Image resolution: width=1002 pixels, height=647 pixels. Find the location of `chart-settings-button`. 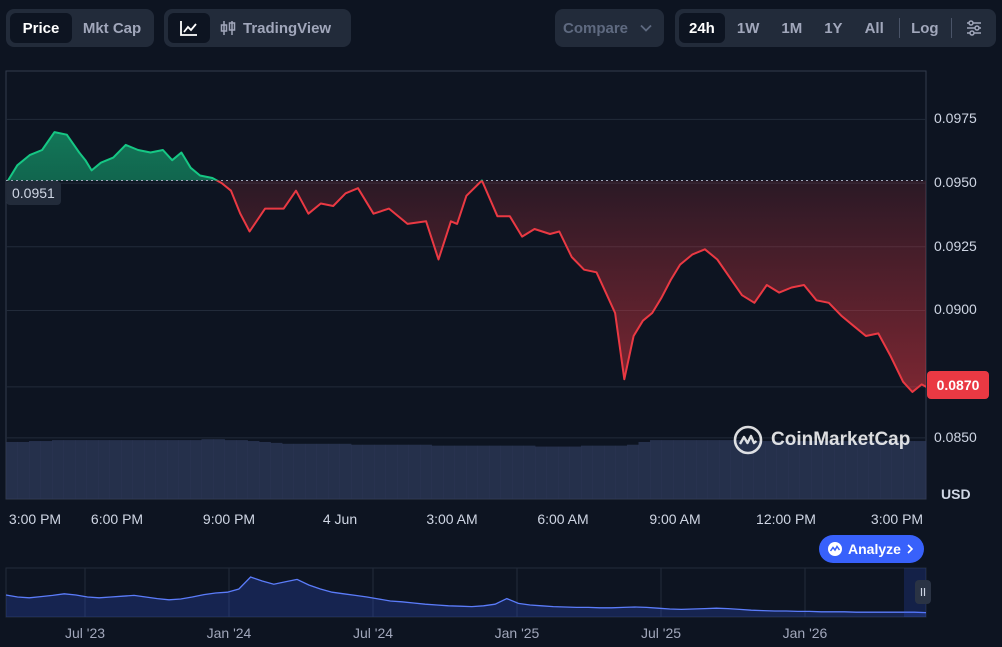

chart-settings-button is located at coordinates (974, 28).